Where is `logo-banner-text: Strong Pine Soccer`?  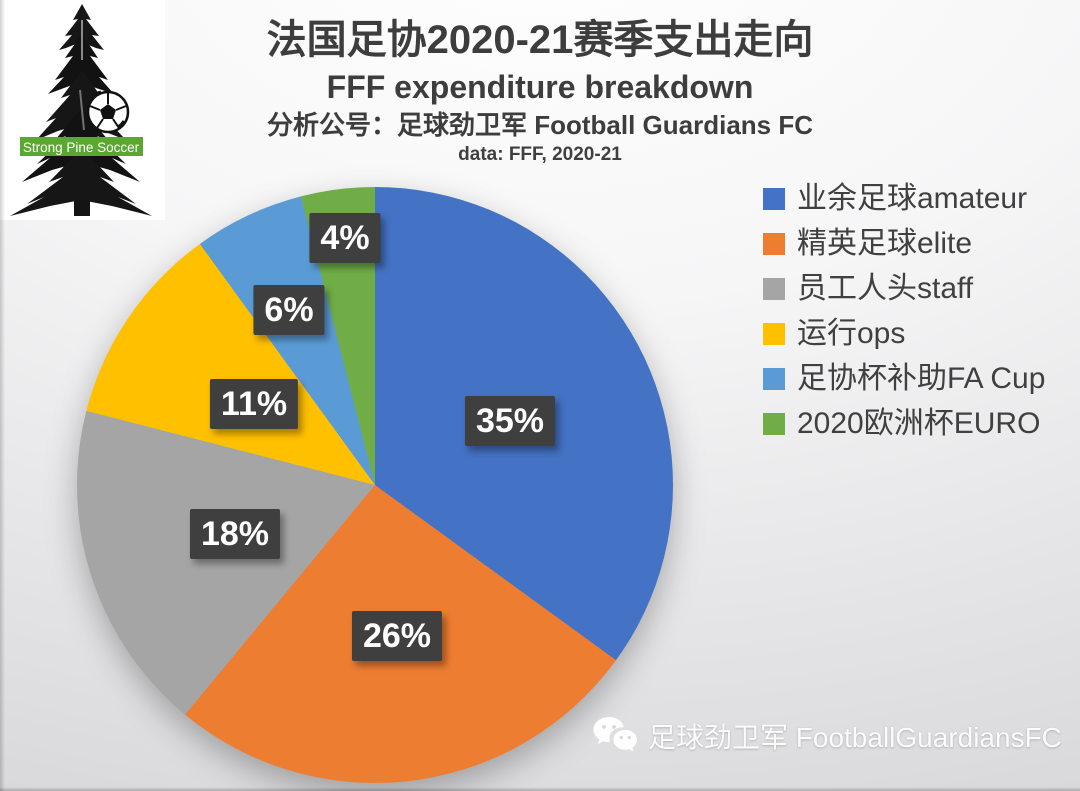
logo-banner-text: Strong Pine Soccer is located at coordinates (81, 147).